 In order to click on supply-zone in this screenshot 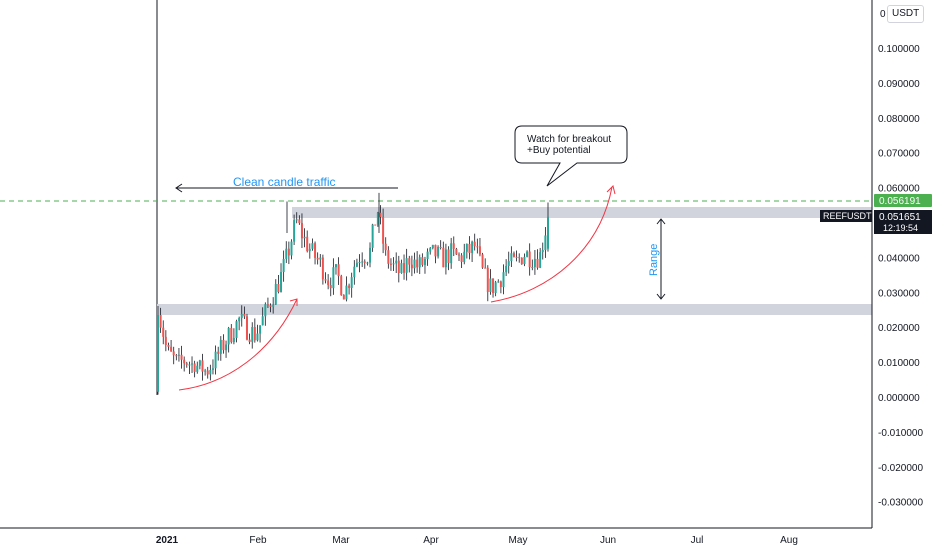, I will do `click(582, 212)`.